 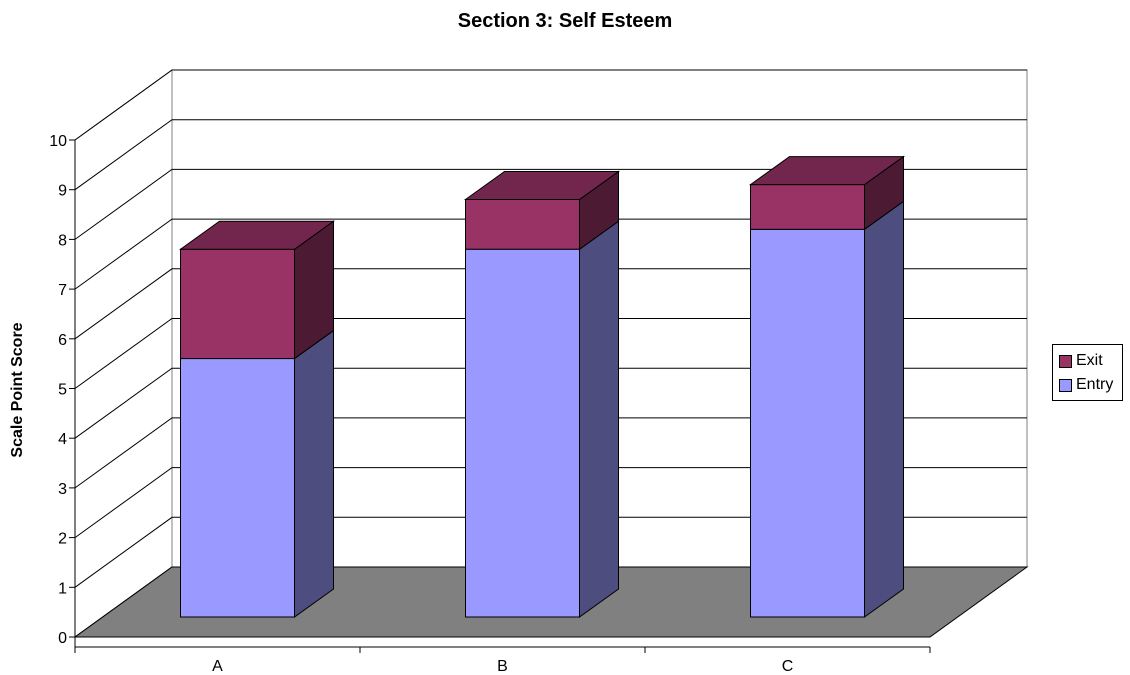 What do you see at coordinates (522, 433) in the screenshot?
I see `bar-front-entry-B` at bounding box center [522, 433].